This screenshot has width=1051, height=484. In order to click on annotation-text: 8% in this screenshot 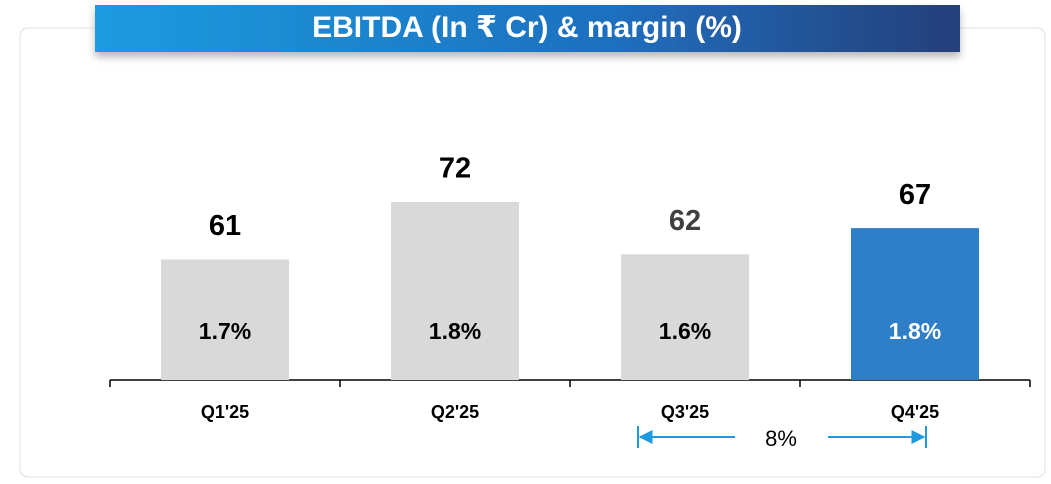, I will do `click(781, 438)`.